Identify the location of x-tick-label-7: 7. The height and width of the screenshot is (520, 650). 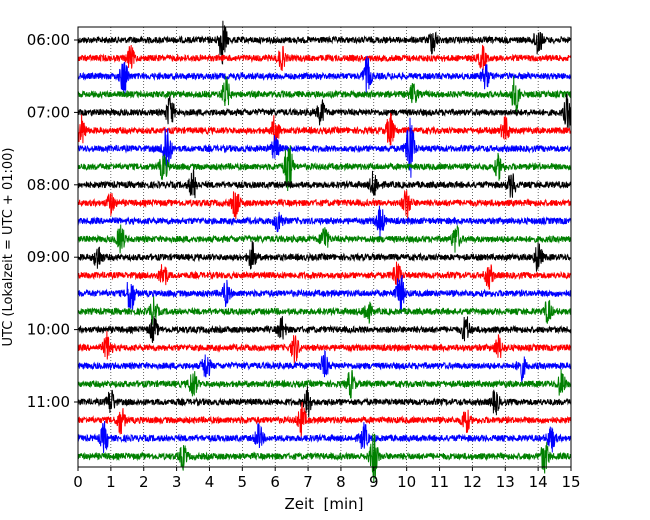
(308, 482).